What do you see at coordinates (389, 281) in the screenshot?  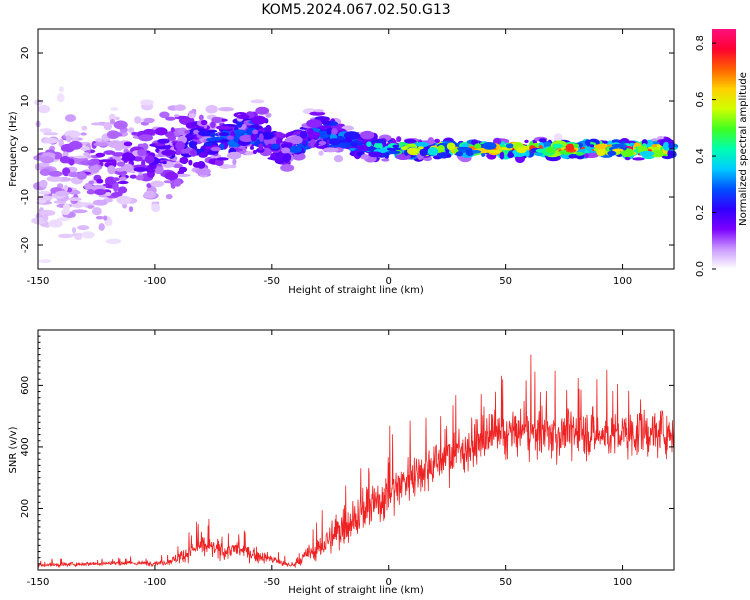 I see `heatmap-x-tick-label: 0` at bounding box center [389, 281].